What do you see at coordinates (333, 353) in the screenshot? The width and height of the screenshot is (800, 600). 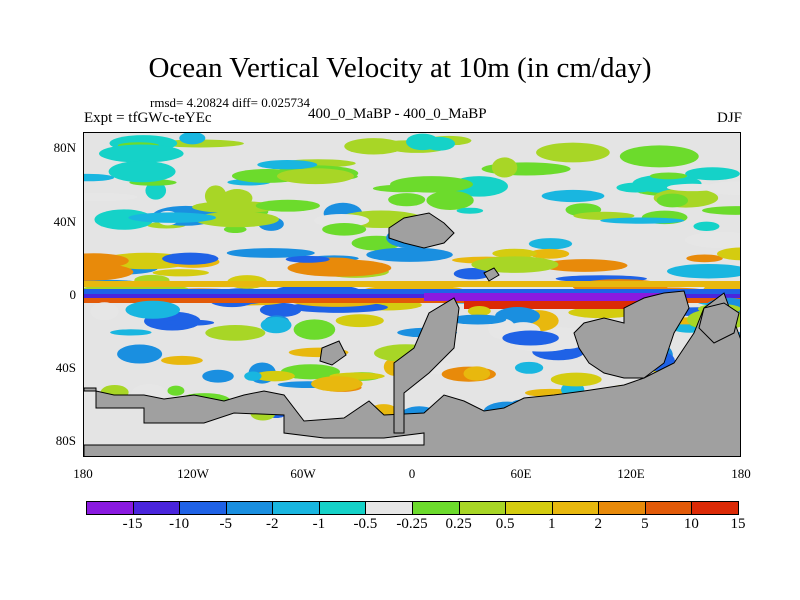 I see `island-west` at bounding box center [333, 353].